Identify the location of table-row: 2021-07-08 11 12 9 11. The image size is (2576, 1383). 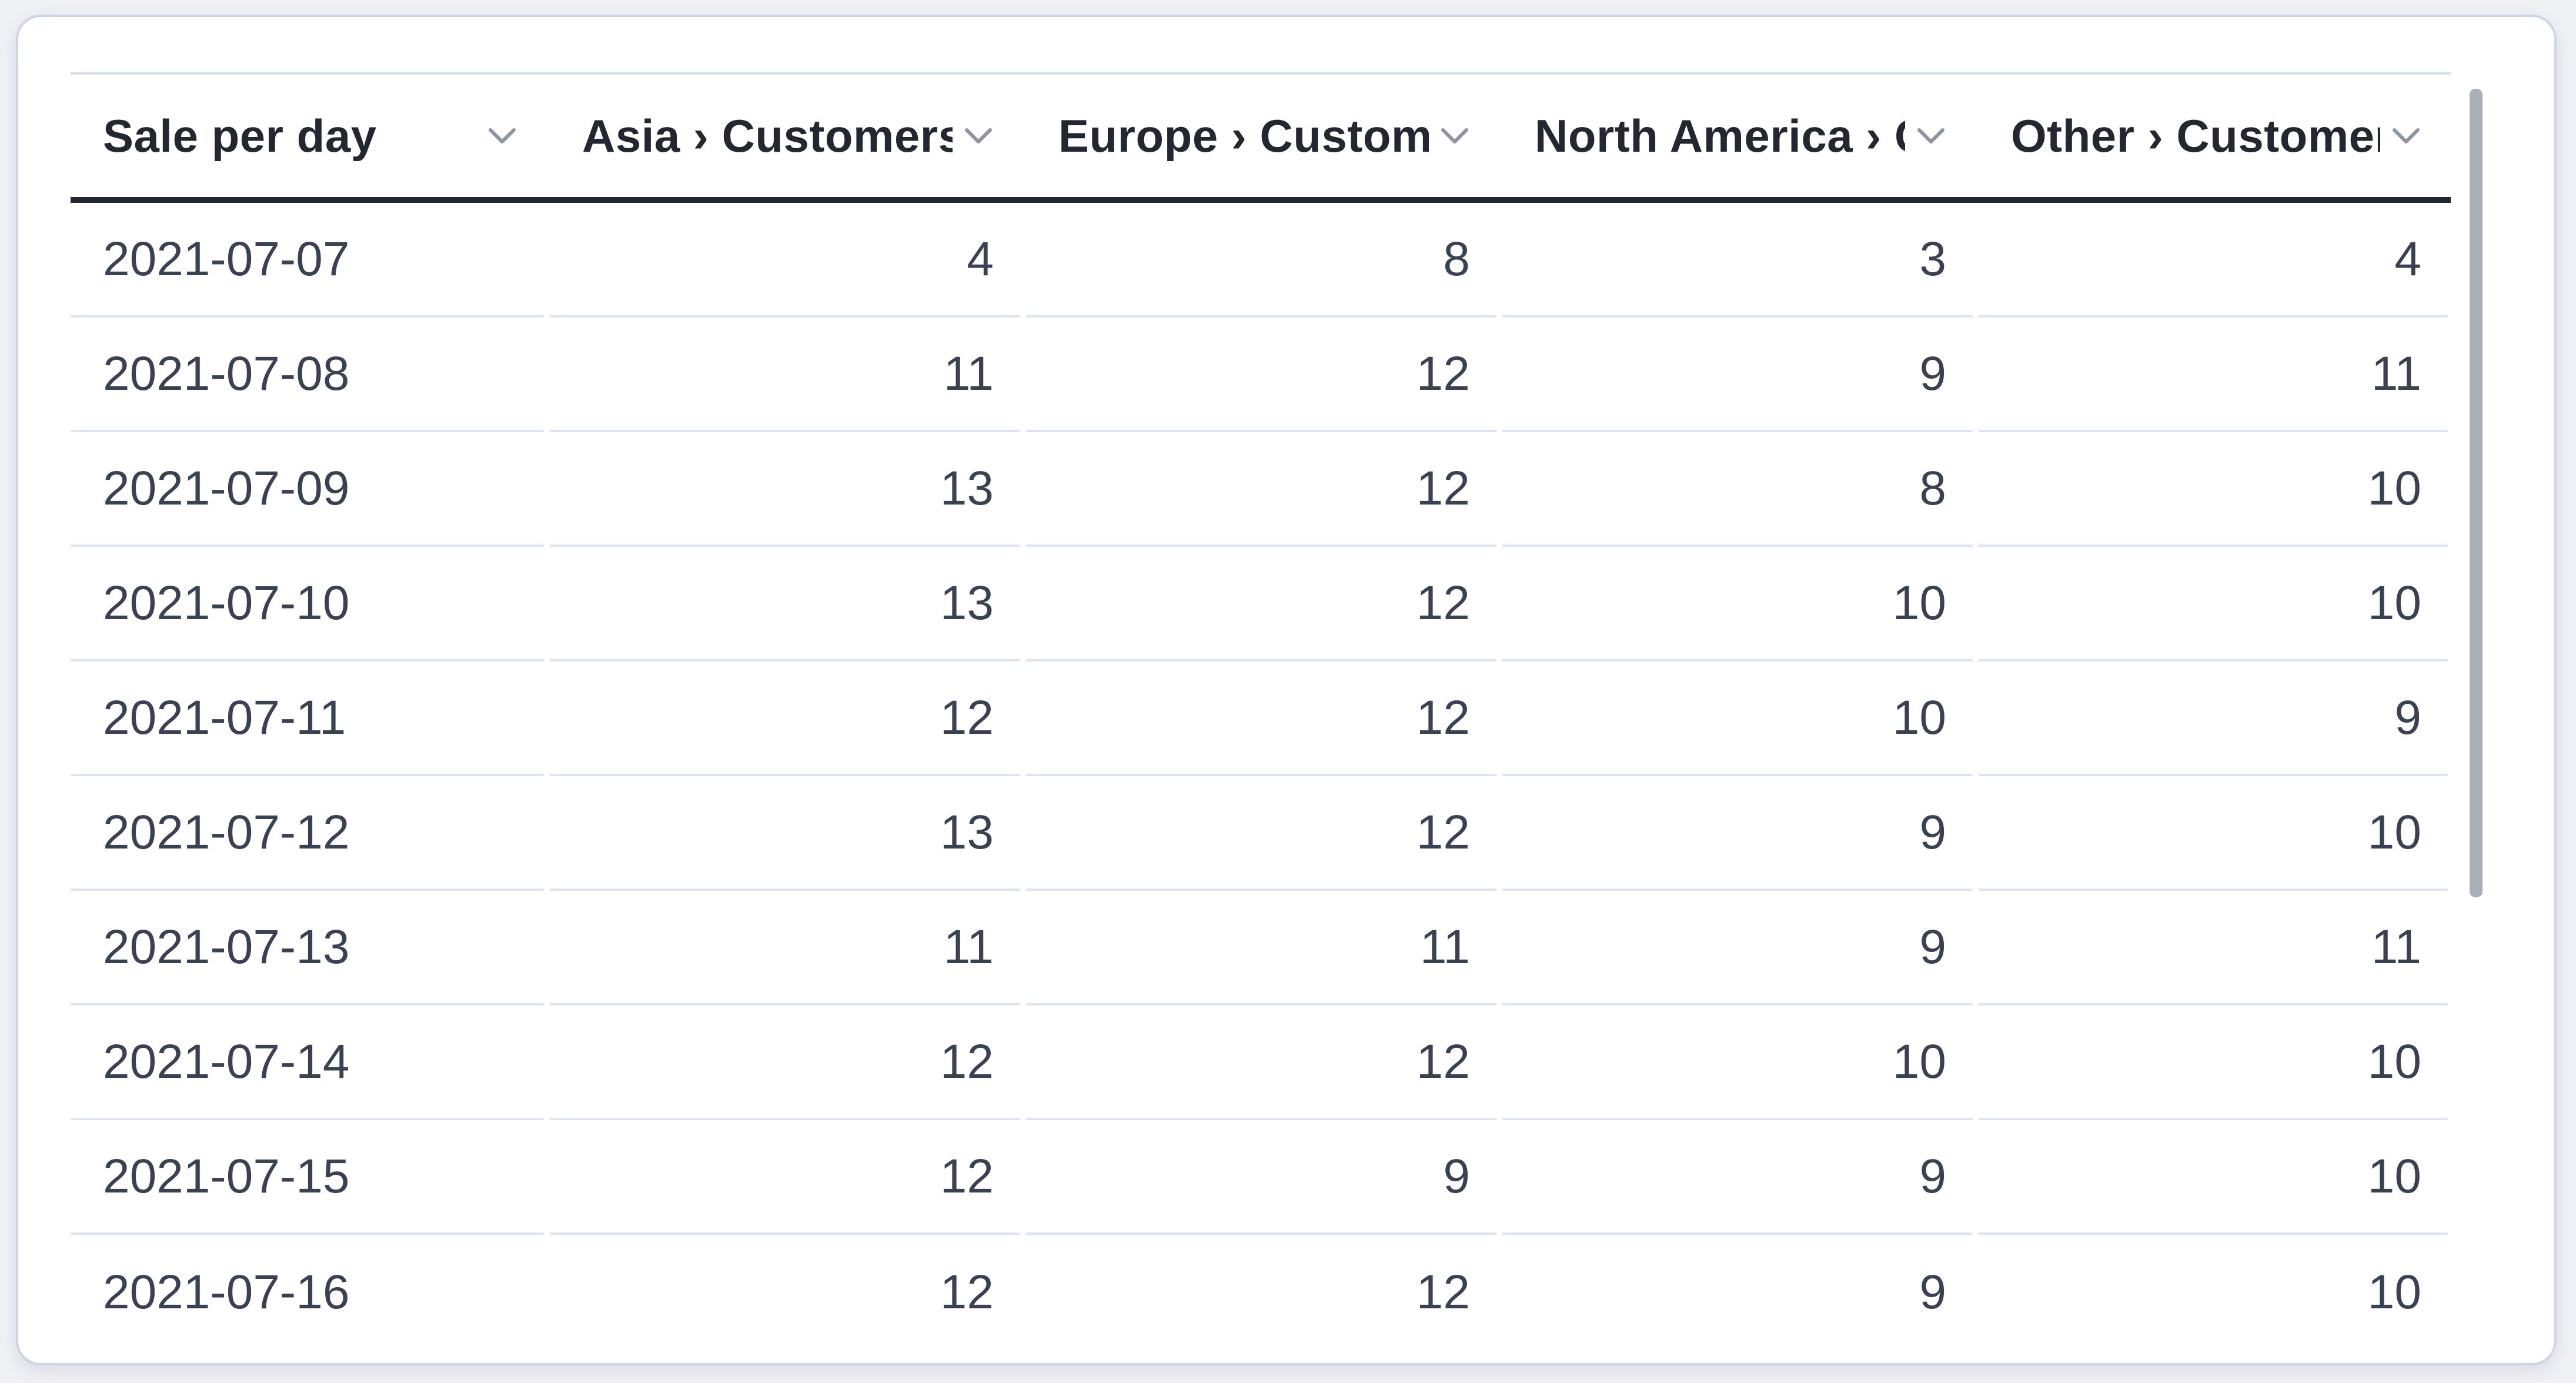
(1261, 375).